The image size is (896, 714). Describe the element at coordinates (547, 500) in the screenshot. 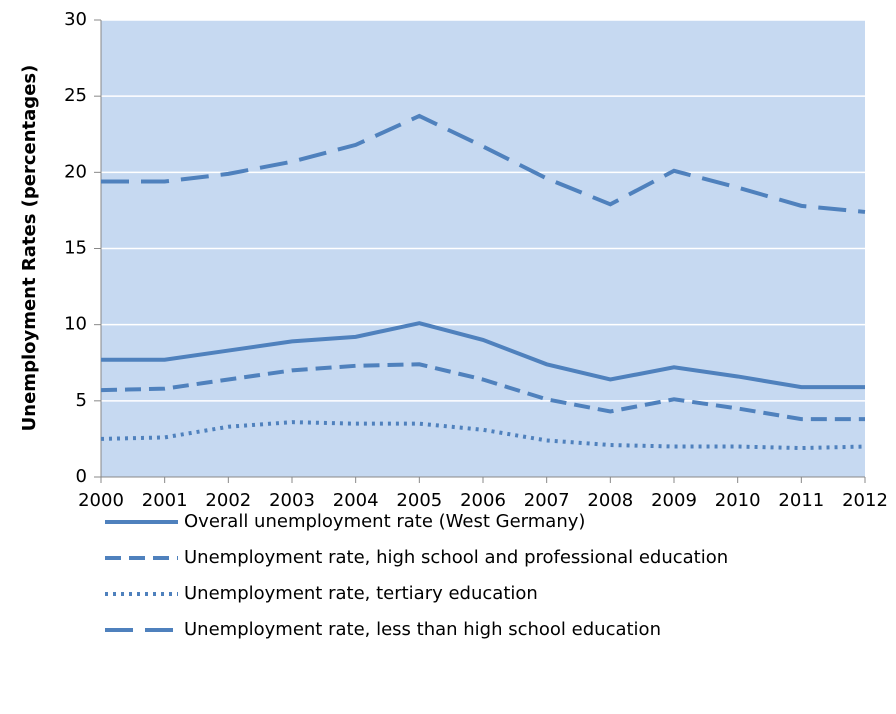

I see `x-tick-label: 2007` at that location.